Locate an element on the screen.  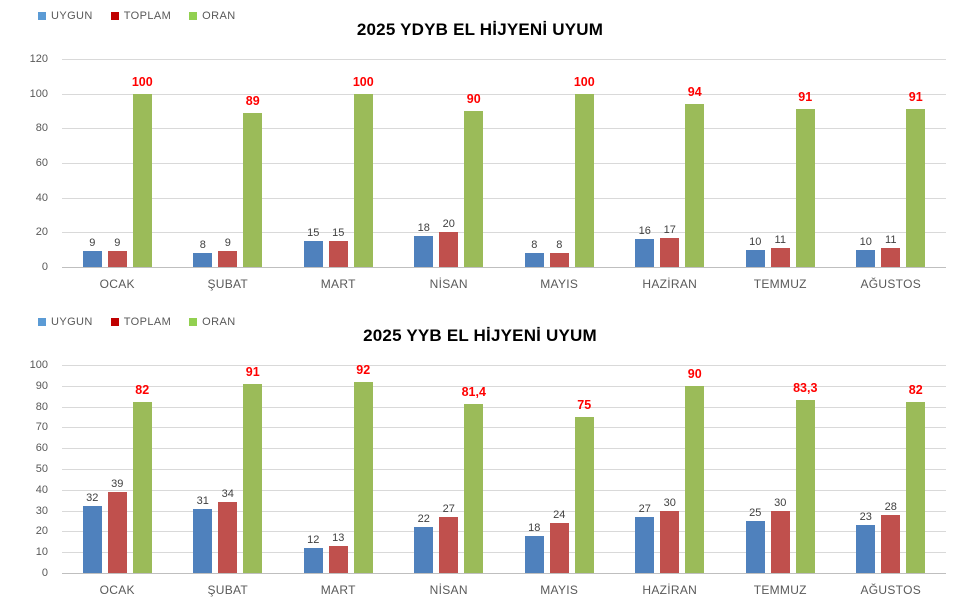
bar-oran-ocak: 82 is located at coordinates (142, 478).